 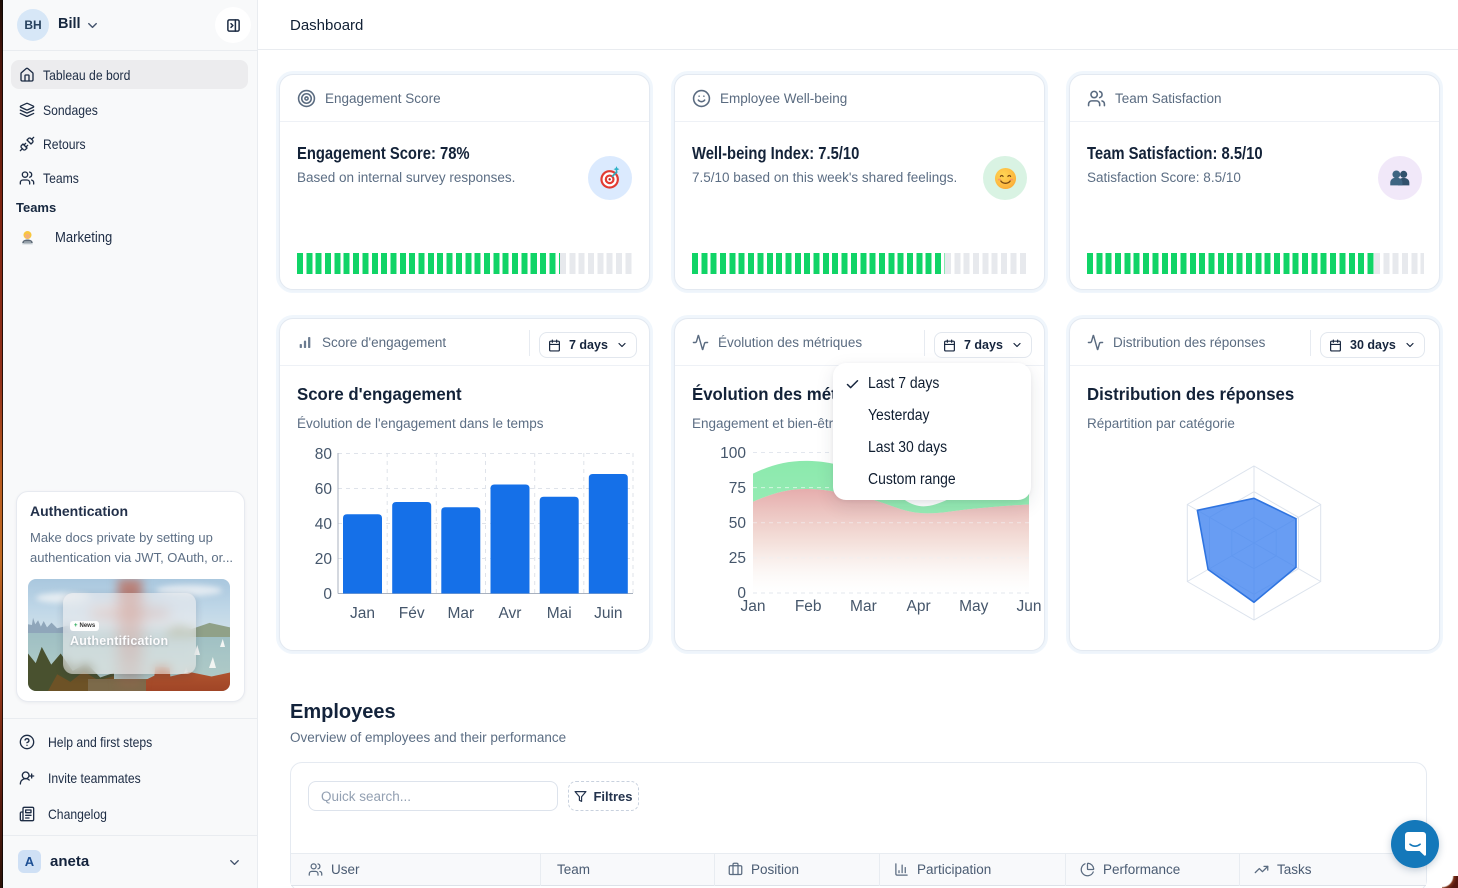 What do you see at coordinates (324, 454) in the screenshot?
I see `svg-text: 80` at bounding box center [324, 454].